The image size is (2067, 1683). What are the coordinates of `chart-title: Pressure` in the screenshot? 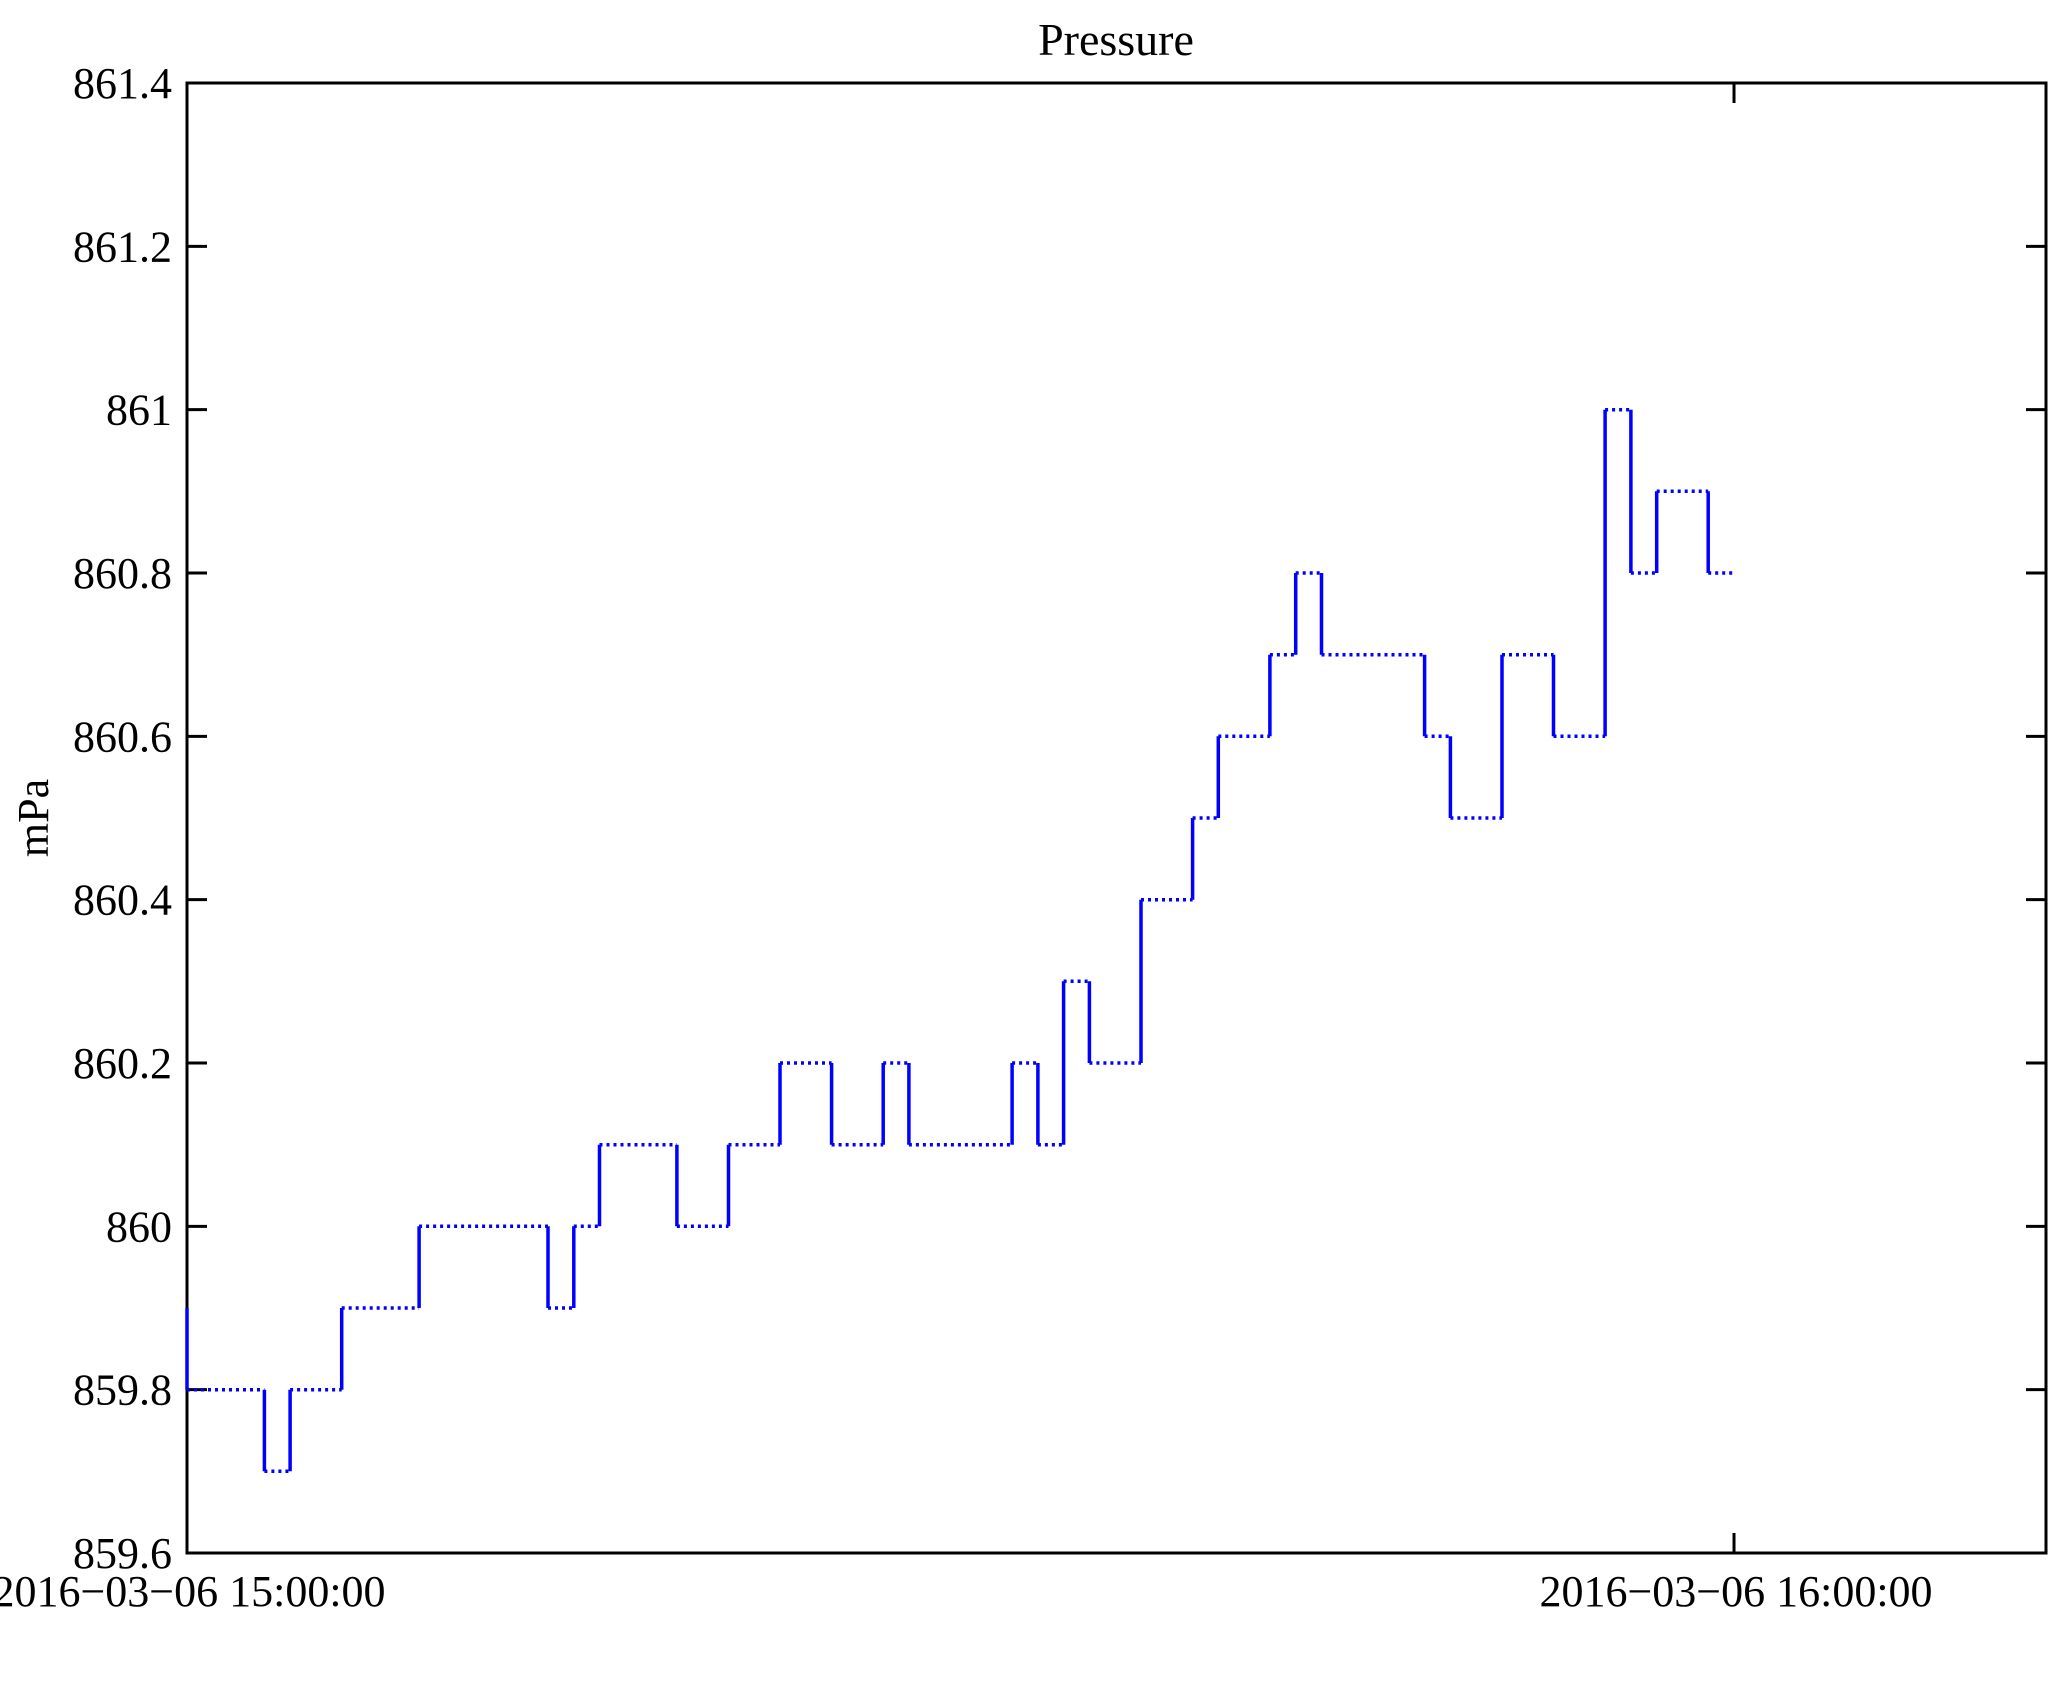 It's located at (1116, 39).